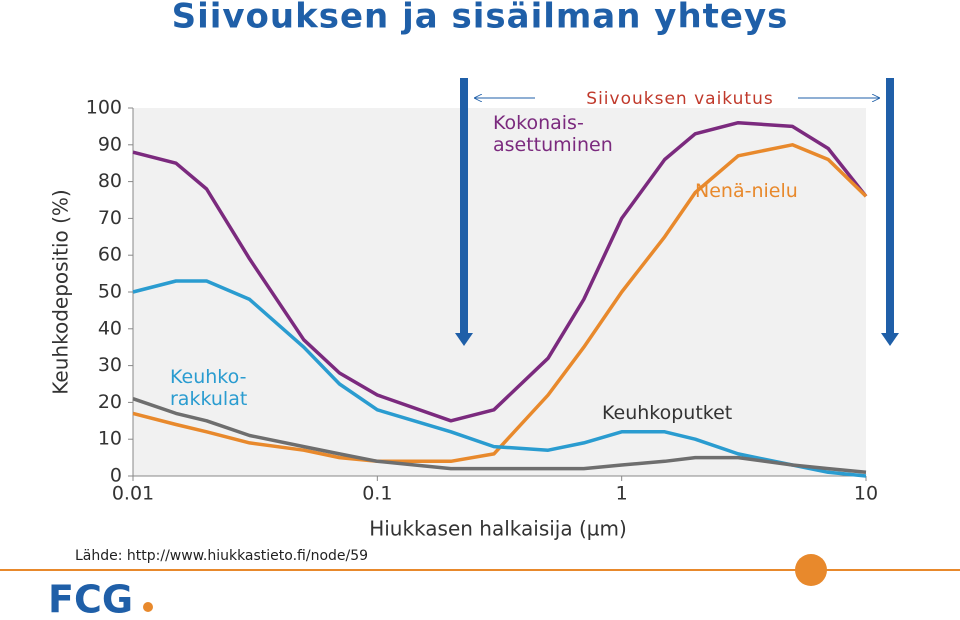 The width and height of the screenshot is (960, 620). Describe the element at coordinates (480, 18) in the screenshot. I see `slide-title: Siivouksen ja sisäilman yhteys` at that location.